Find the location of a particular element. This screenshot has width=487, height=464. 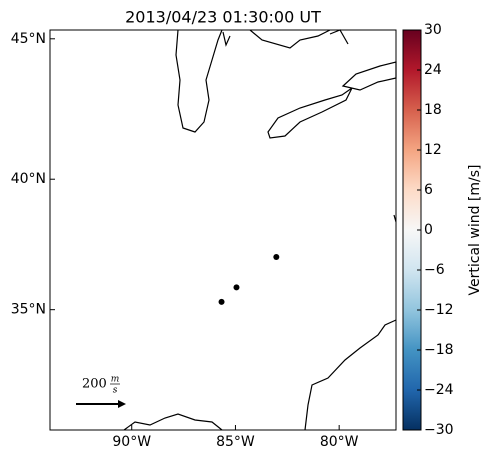

colorbar-tick-label: 24 is located at coordinates (433, 70).